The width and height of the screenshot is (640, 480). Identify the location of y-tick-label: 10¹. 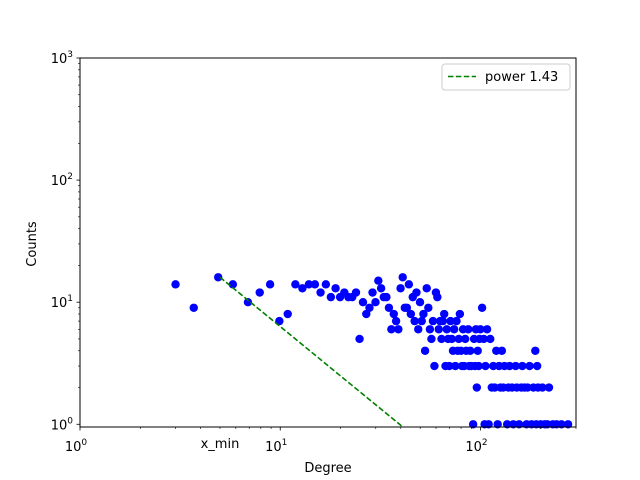
(62, 302).